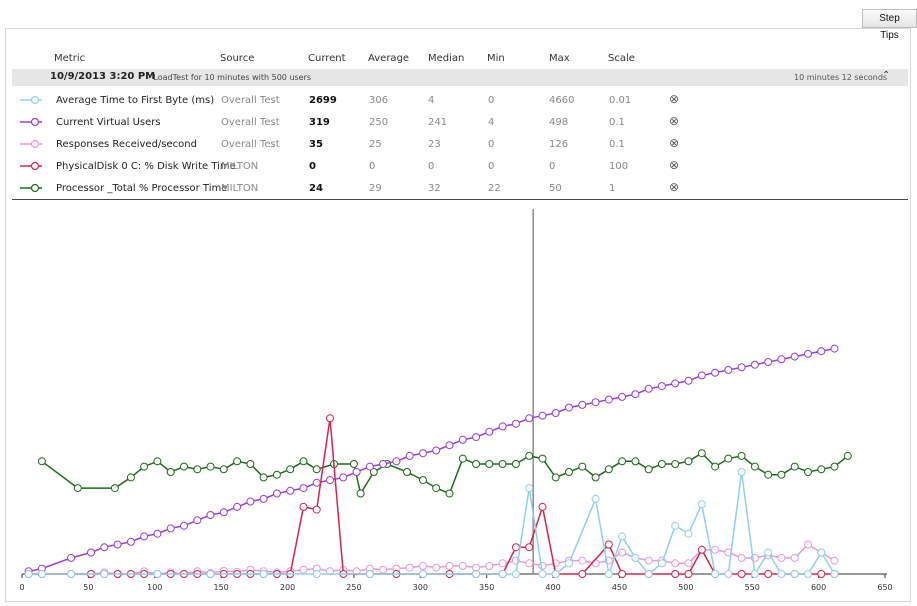 Image resolution: width=917 pixels, height=606 pixels. I want to click on metric-scale: 100, so click(619, 166).